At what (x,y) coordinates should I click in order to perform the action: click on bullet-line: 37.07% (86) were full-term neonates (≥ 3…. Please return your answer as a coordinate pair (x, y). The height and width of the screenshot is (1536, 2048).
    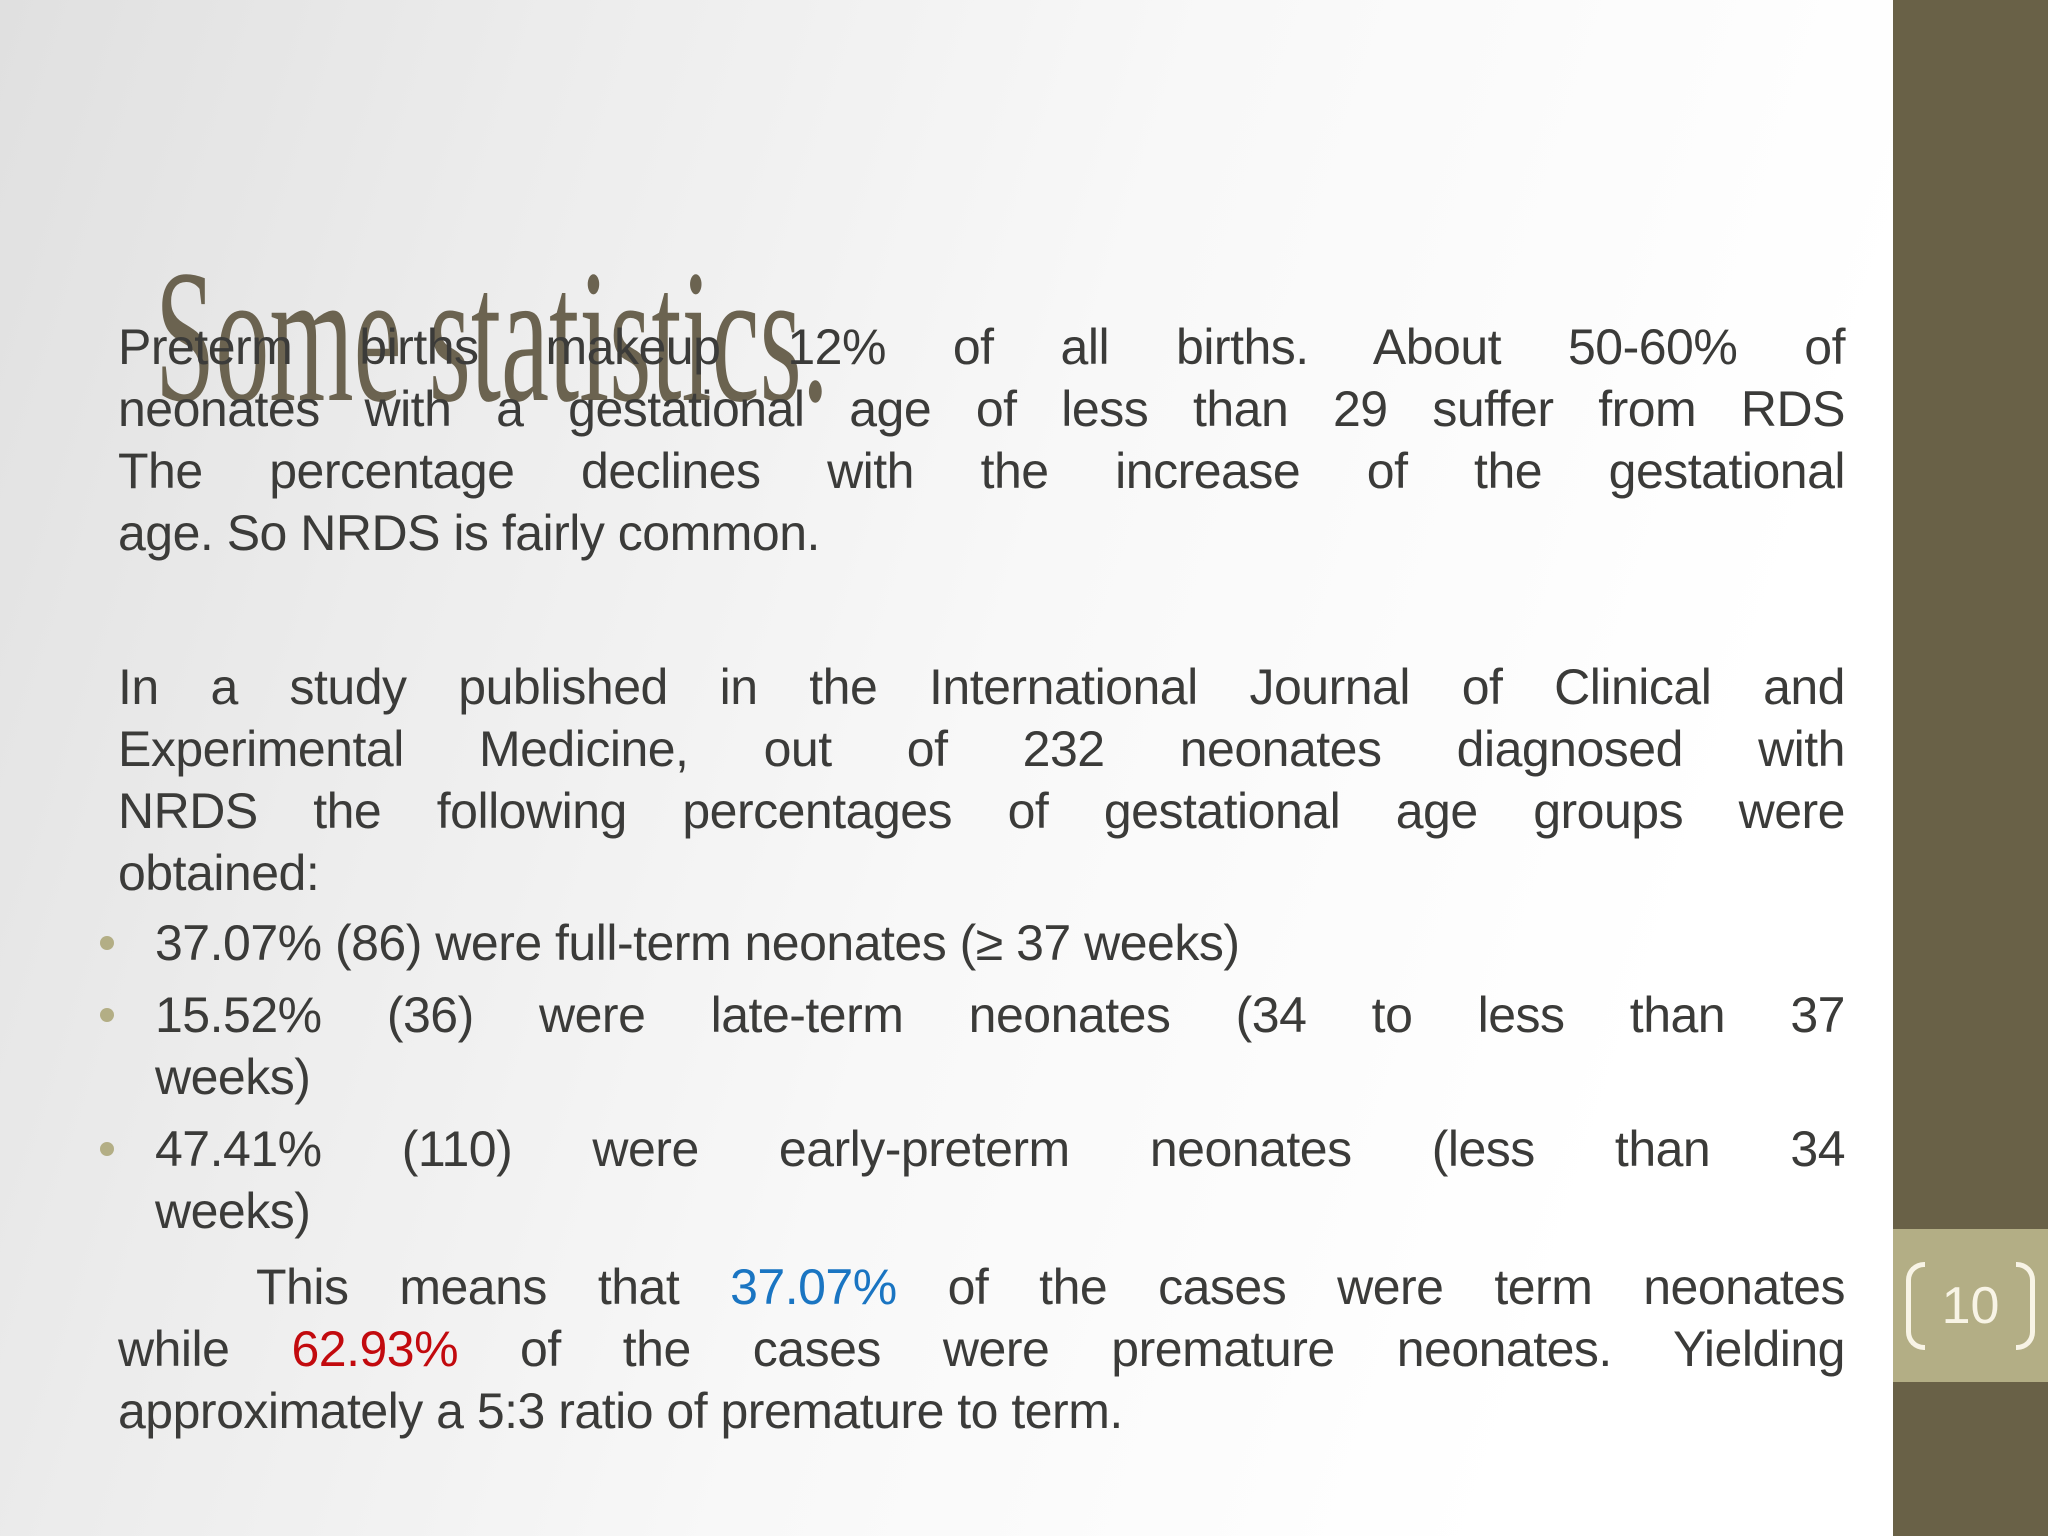
    Looking at the image, I should click on (697, 943).